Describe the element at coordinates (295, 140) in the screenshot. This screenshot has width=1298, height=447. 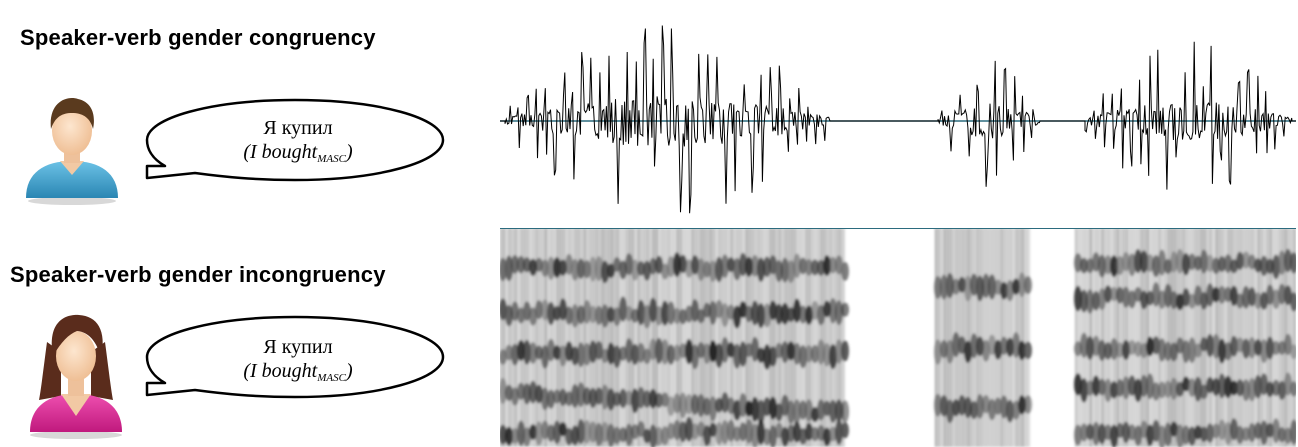
I see `speech-bubble-icon` at that location.